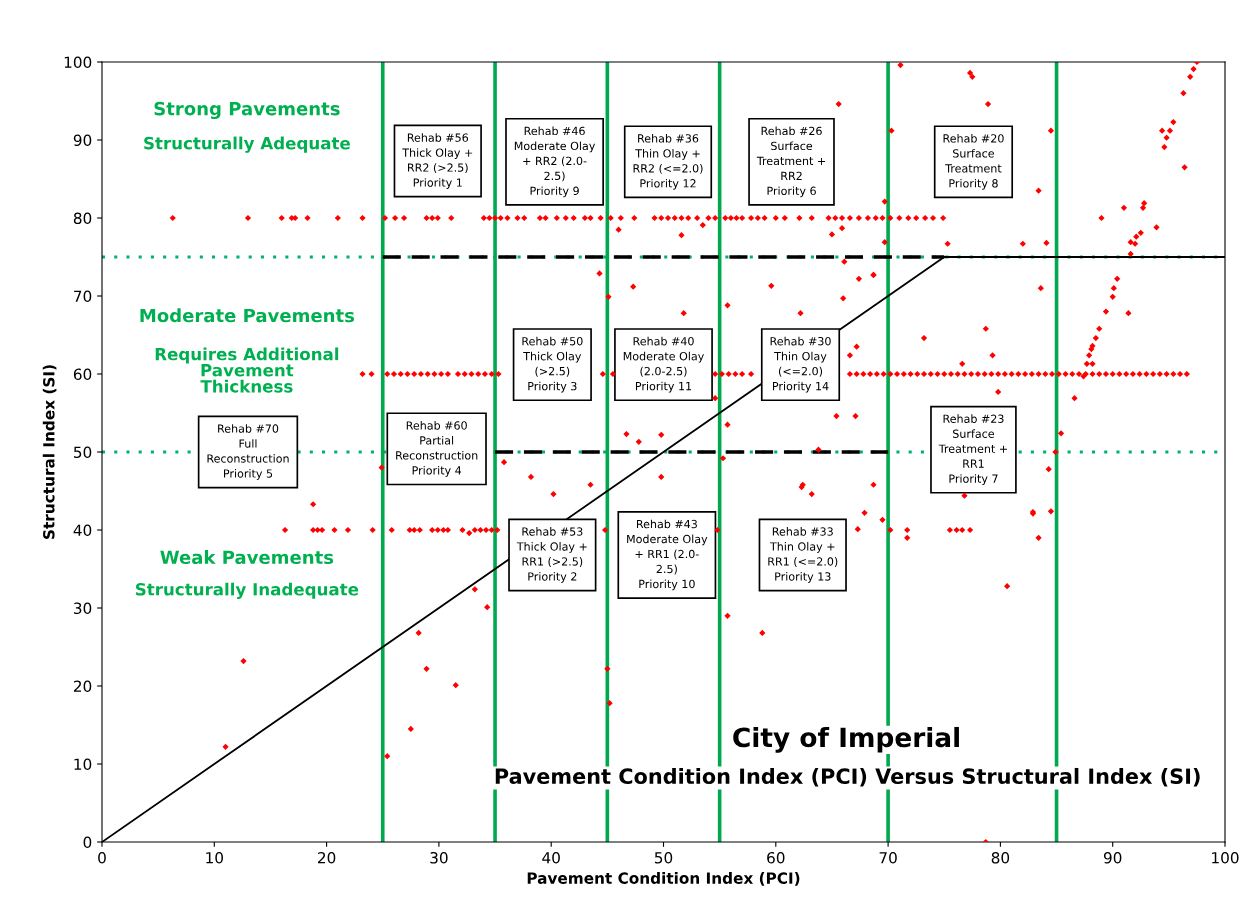 The width and height of the screenshot is (1254, 911). I want to click on annotation: Weak Pavements, so click(247, 557).